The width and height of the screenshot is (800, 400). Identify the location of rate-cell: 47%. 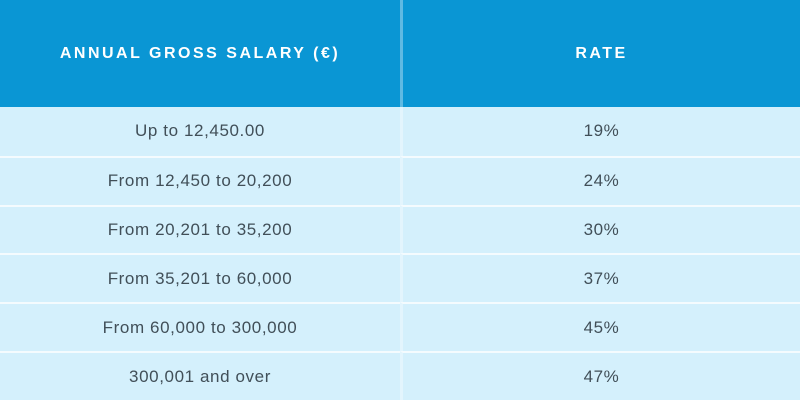
(600, 375).